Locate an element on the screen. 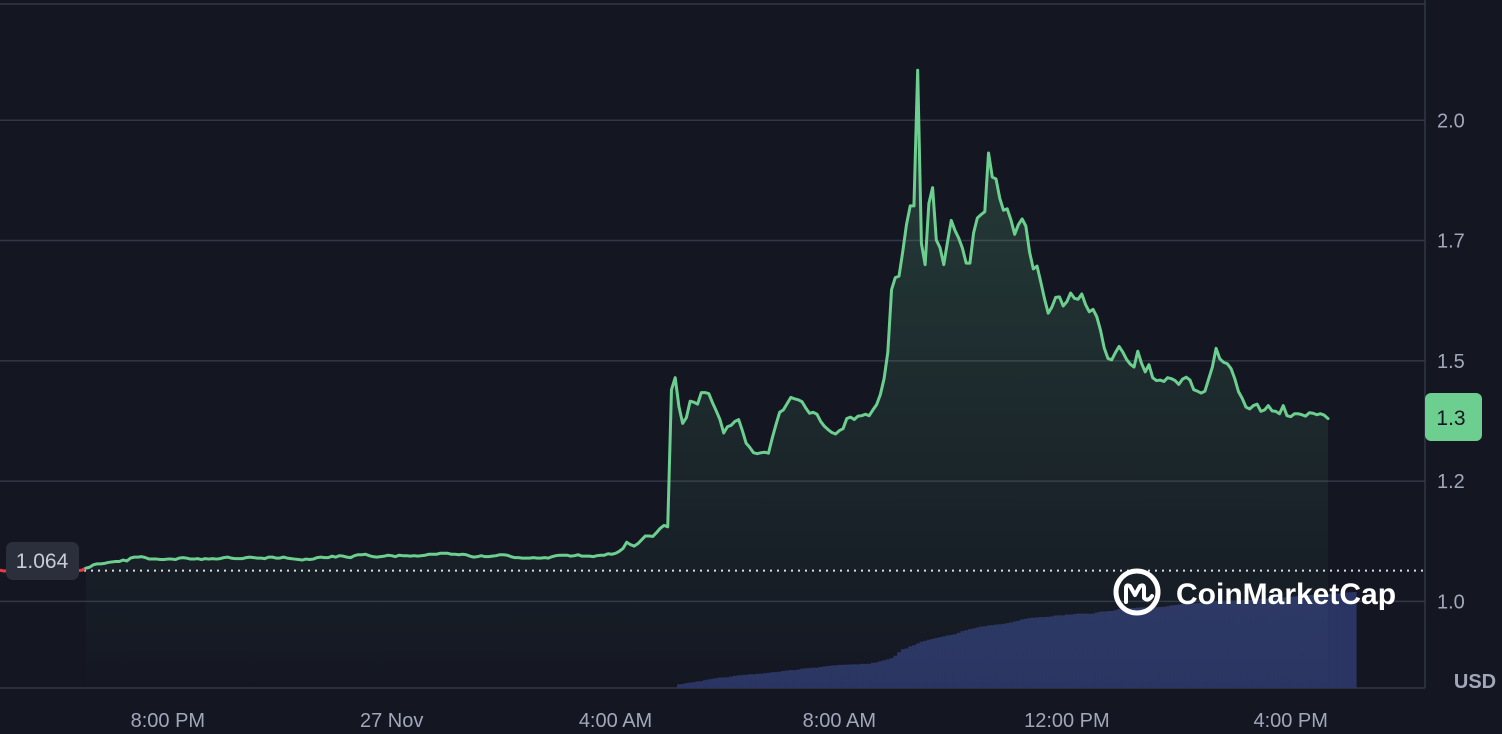 This screenshot has height=734, width=1502. reference-price-badge: 1.064 is located at coordinates (42, 561).